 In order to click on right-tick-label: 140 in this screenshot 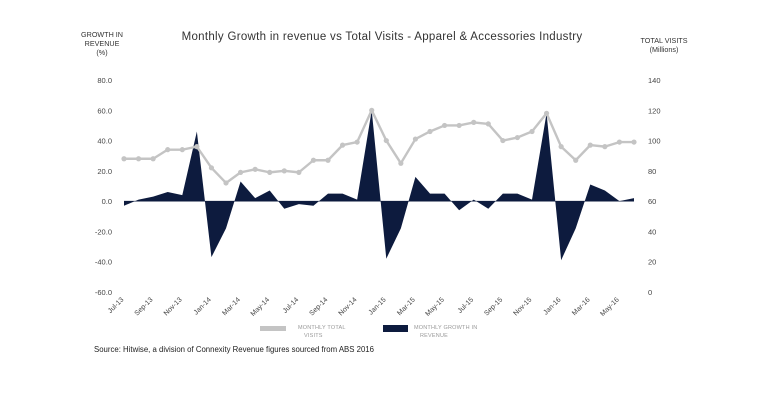, I will do `click(654, 80)`.